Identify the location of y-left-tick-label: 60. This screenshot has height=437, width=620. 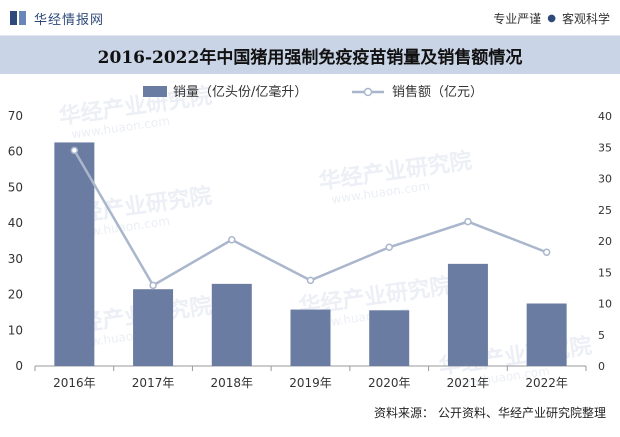
(15, 152).